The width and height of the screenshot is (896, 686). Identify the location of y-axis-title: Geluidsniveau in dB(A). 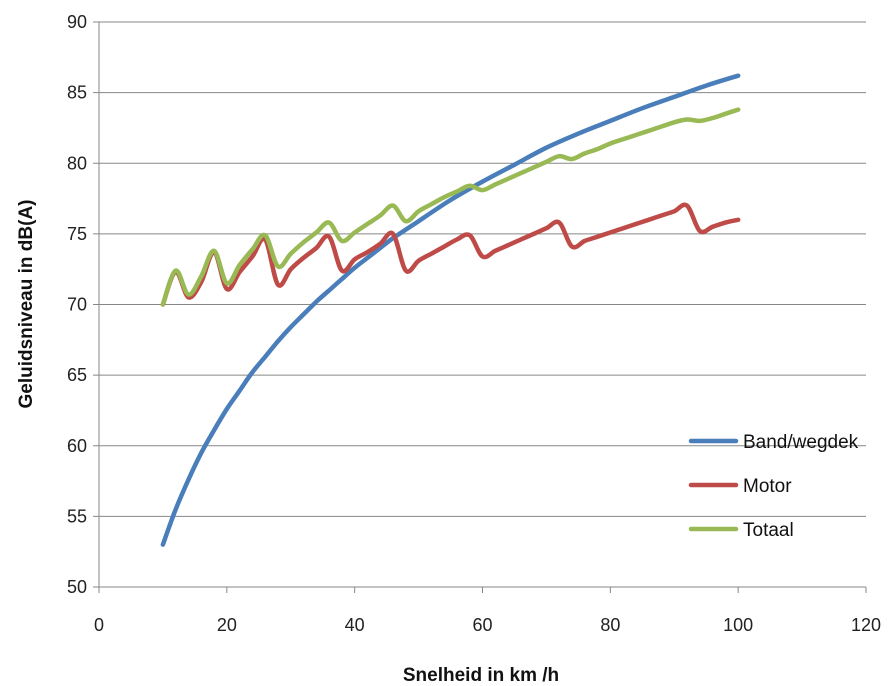
(26, 303).